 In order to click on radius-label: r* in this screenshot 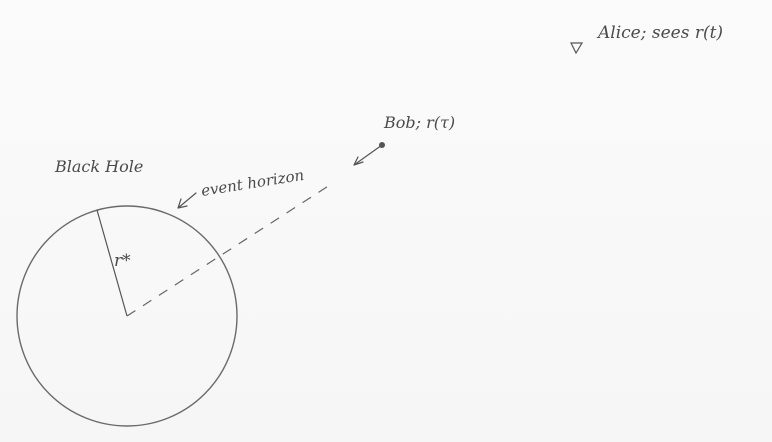, I will do `click(122, 261)`.